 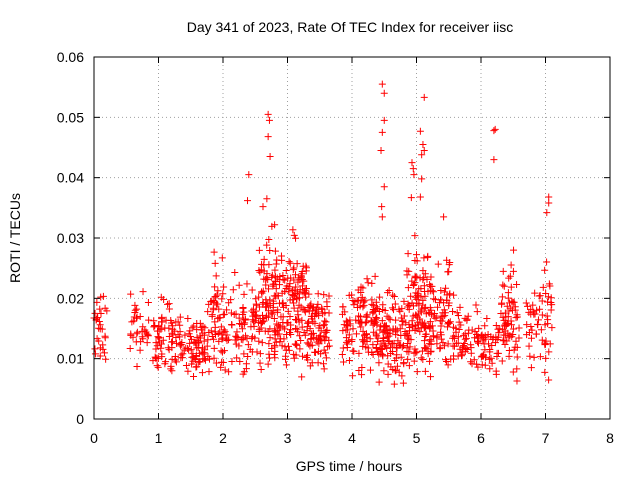 What do you see at coordinates (352, 438) in the screenshot?
I see `x-tick-label: 4` at bounding box center [352, 438].